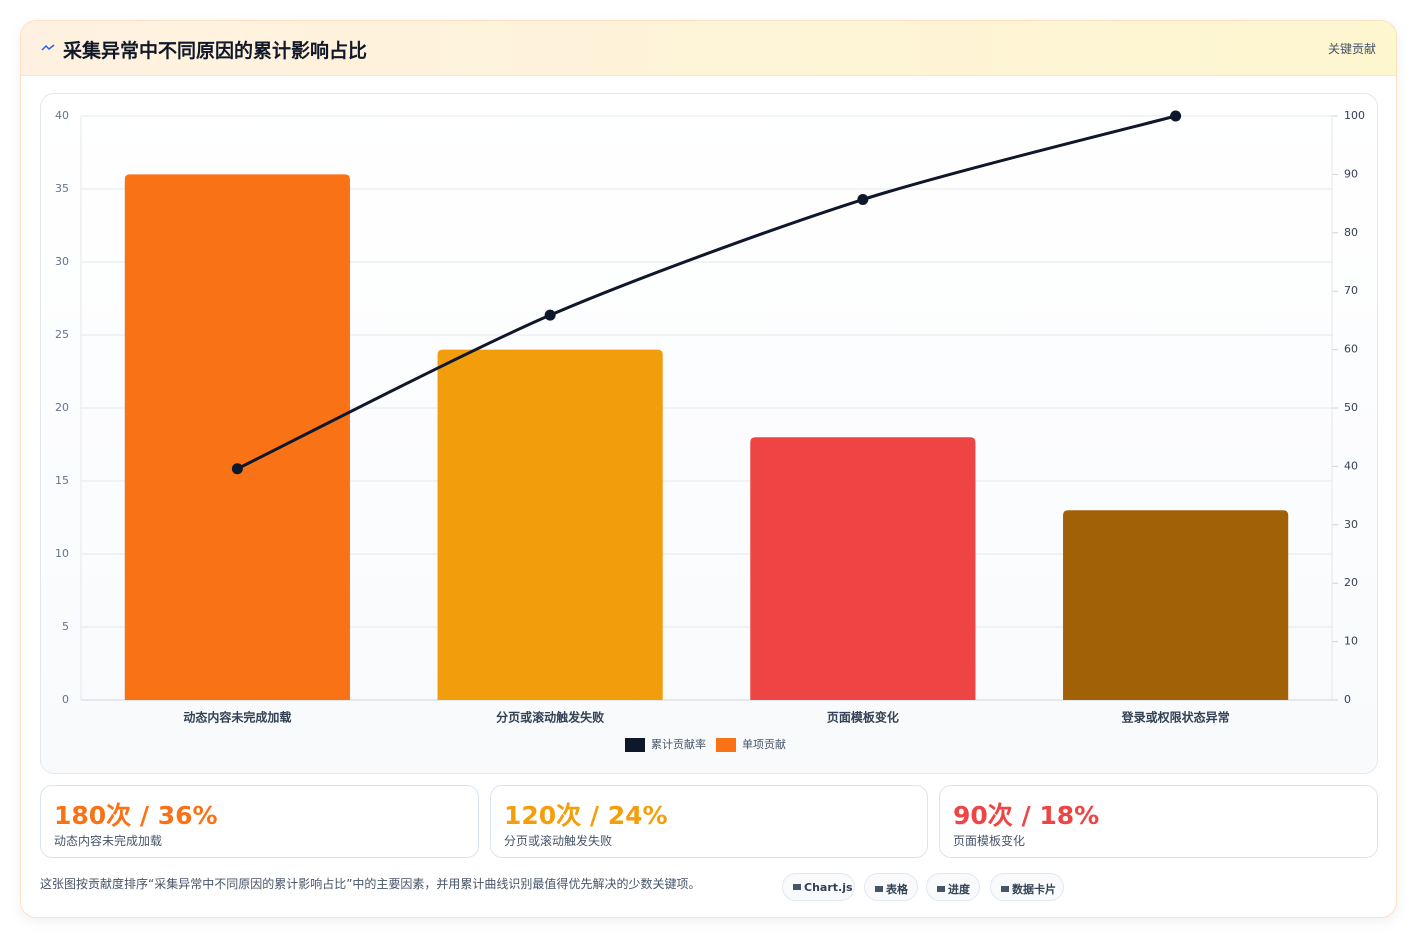 Image resolution: width=1417 pixels, height=940 pixels. I want to click on chip-label: 数据卡片, so click(1034, 889).